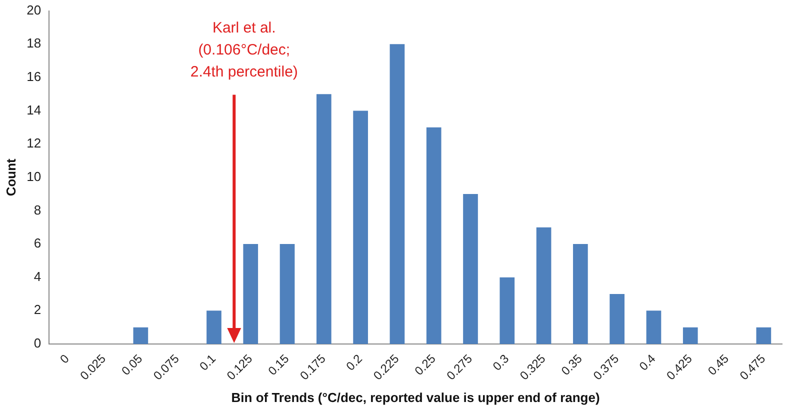 The width and height of the screenshot is (790, 410). What do you see at coordinates (38, 310) in the screenshot?
I see `y-tick-label: 2` at bounding box center [38, 310].